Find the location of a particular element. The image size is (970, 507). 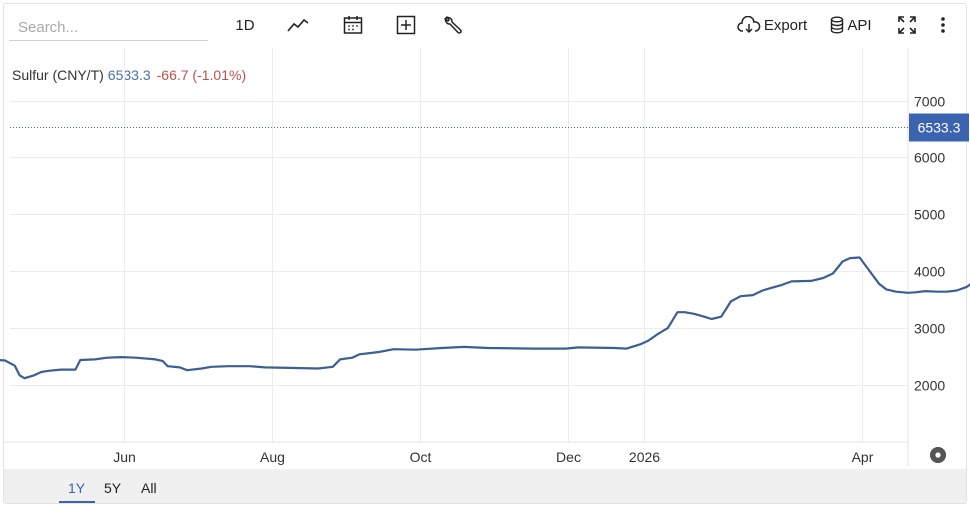

interval-label: 1D is located at coordinates (245, 25).